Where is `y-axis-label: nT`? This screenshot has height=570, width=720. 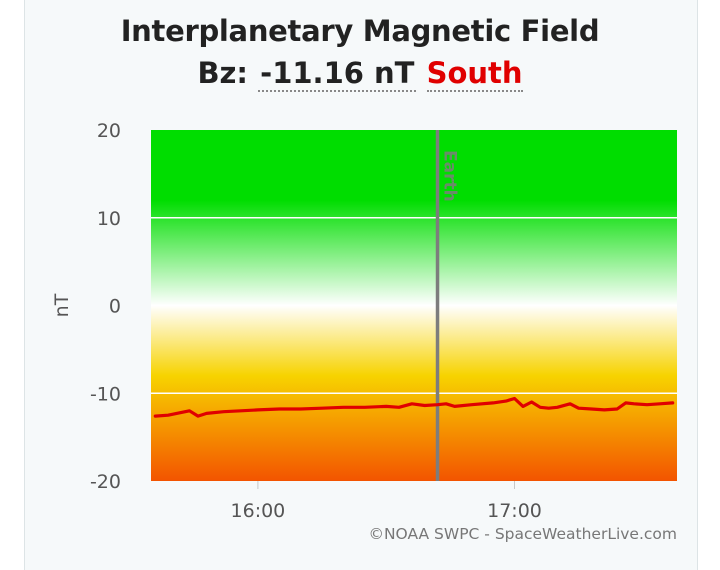 y-axis-label: nT is located at coordinates (62, 305).